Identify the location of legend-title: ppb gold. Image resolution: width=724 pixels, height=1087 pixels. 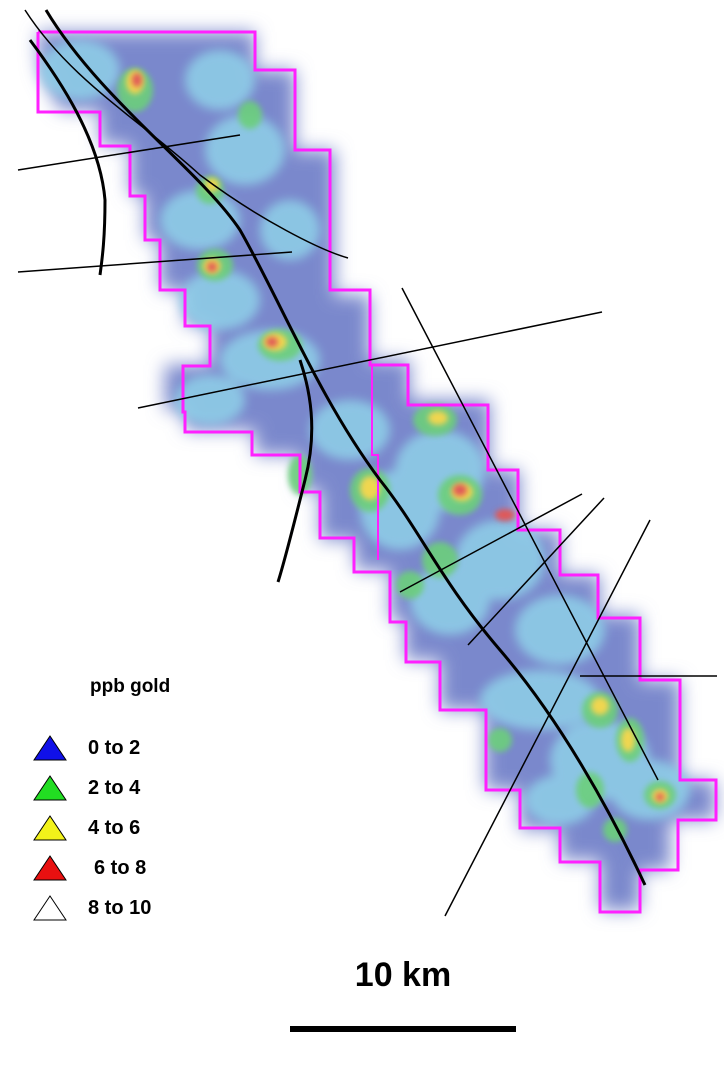
(130, 687).